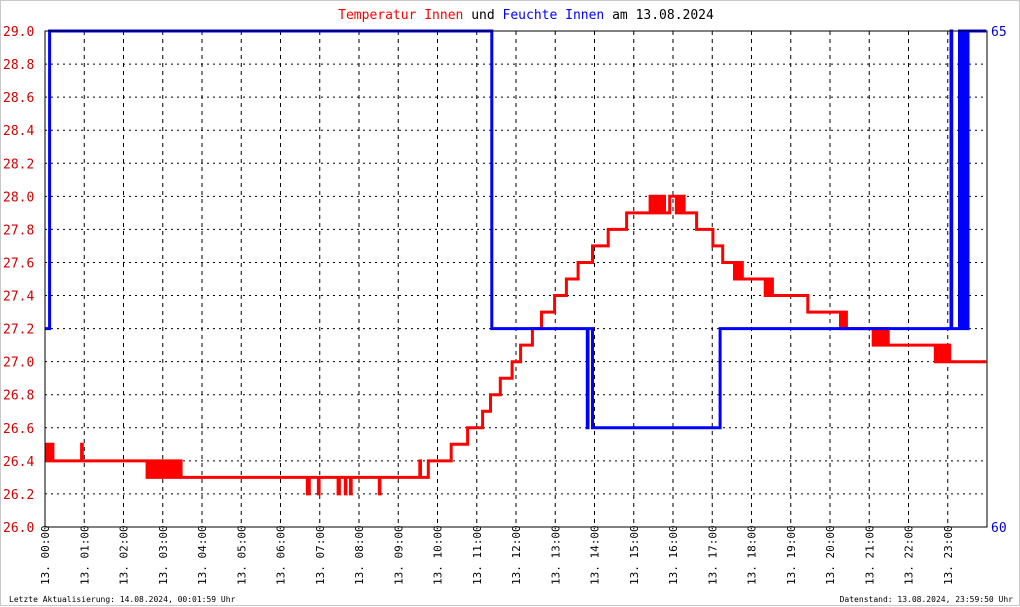 Image resolution: width=1020 pixels, height=607 pixels. I want to click on y-left-tick-label: 28.2, so click(18, 164).